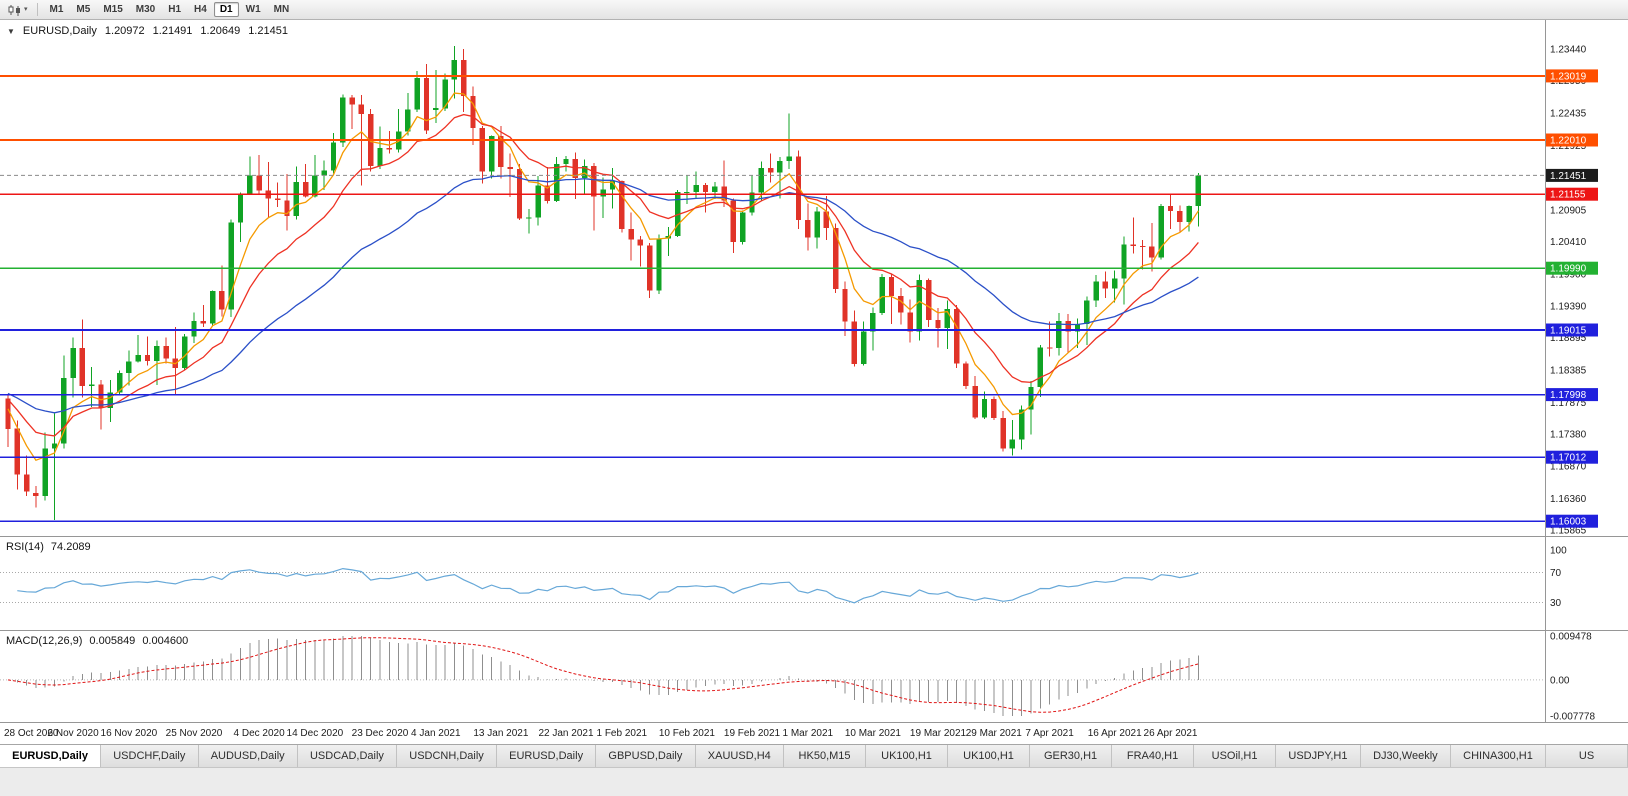 This screenshot has height=796, width=1628. What do you see at coordinates (1153, 756) in the screenshot?
I see `chart-tab-fra40-h1: FRA40,H1` at bounding box center [1153, 756].